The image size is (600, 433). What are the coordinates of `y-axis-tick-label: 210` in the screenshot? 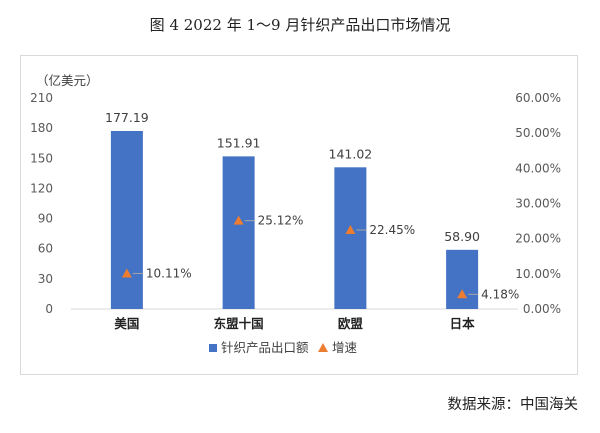 It's located at (41, 98).